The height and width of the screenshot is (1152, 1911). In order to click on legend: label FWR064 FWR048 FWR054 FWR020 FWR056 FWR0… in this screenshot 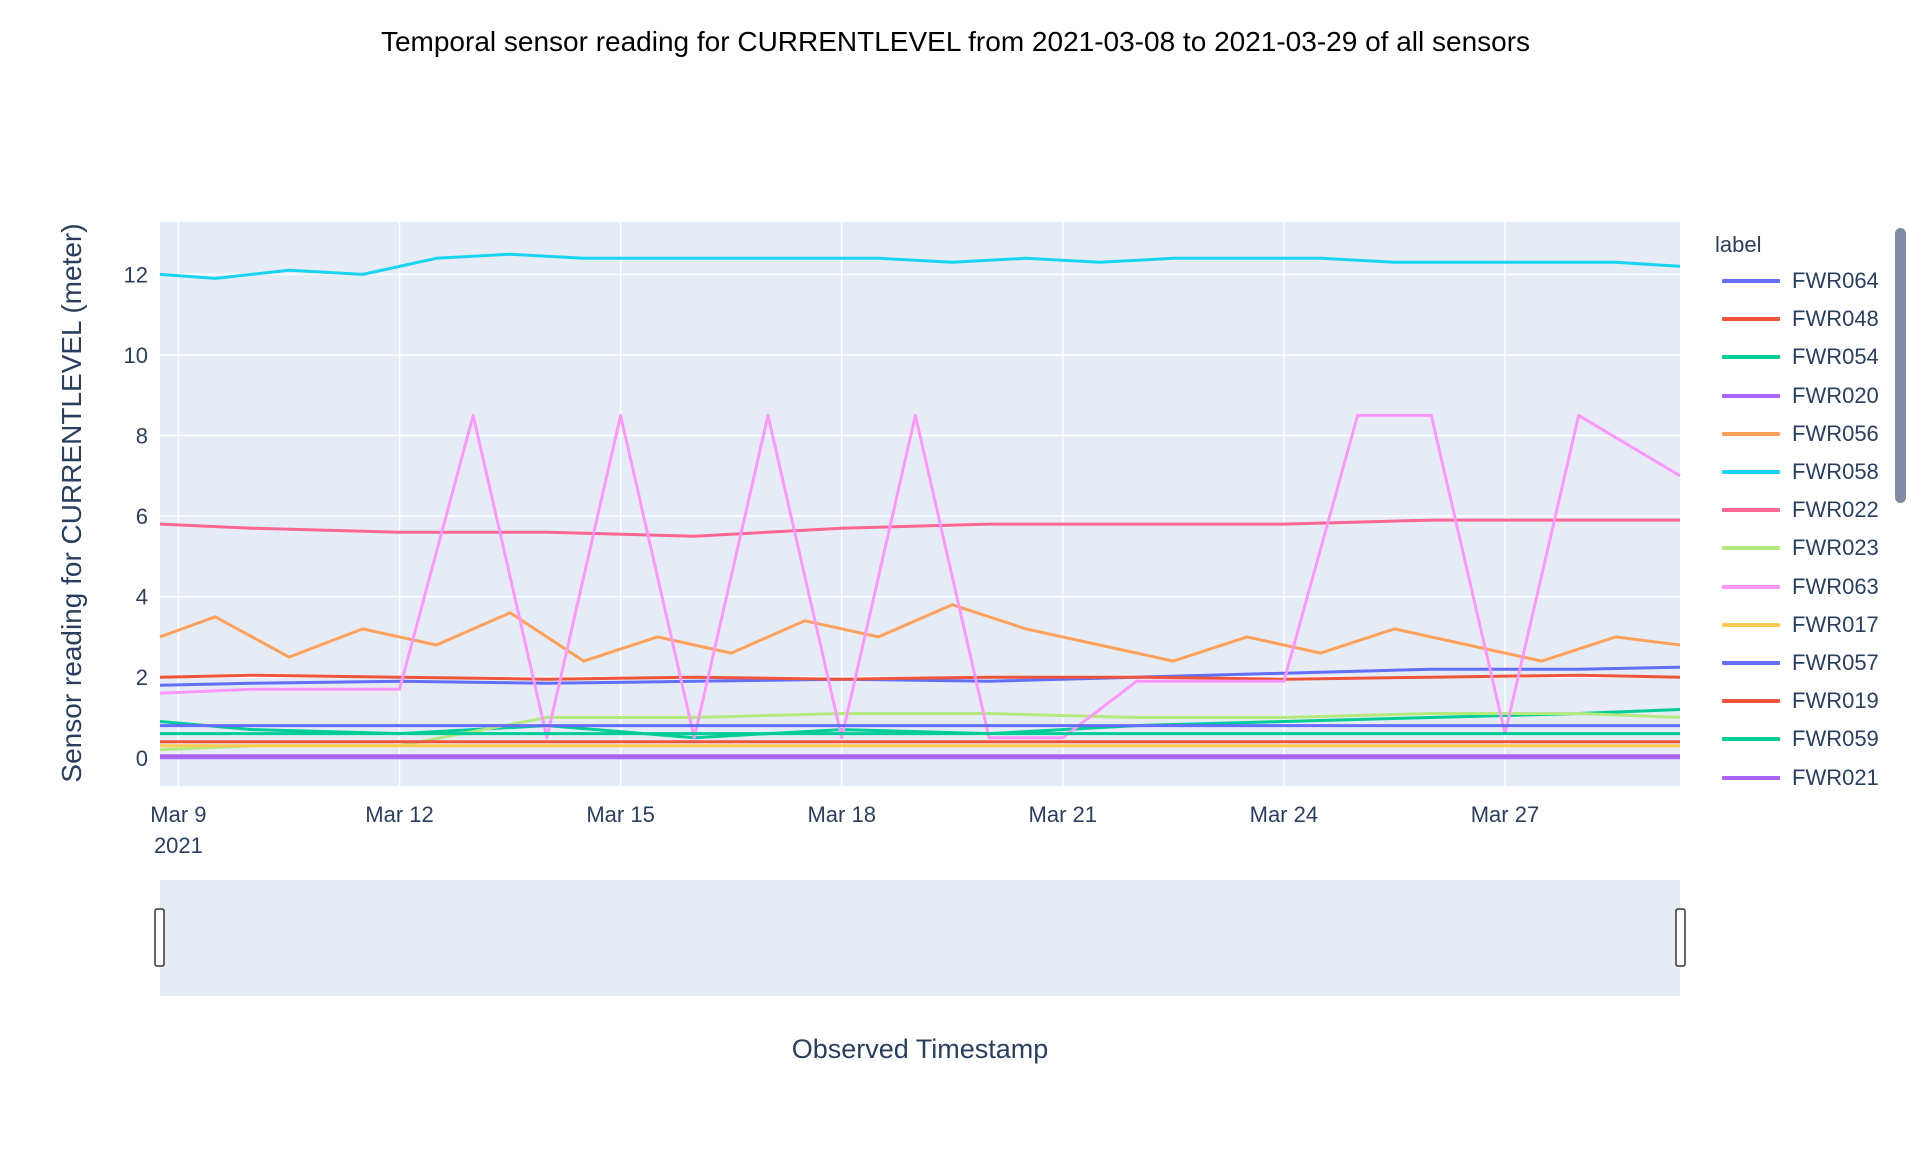, I will do `click(1800, 506)`.